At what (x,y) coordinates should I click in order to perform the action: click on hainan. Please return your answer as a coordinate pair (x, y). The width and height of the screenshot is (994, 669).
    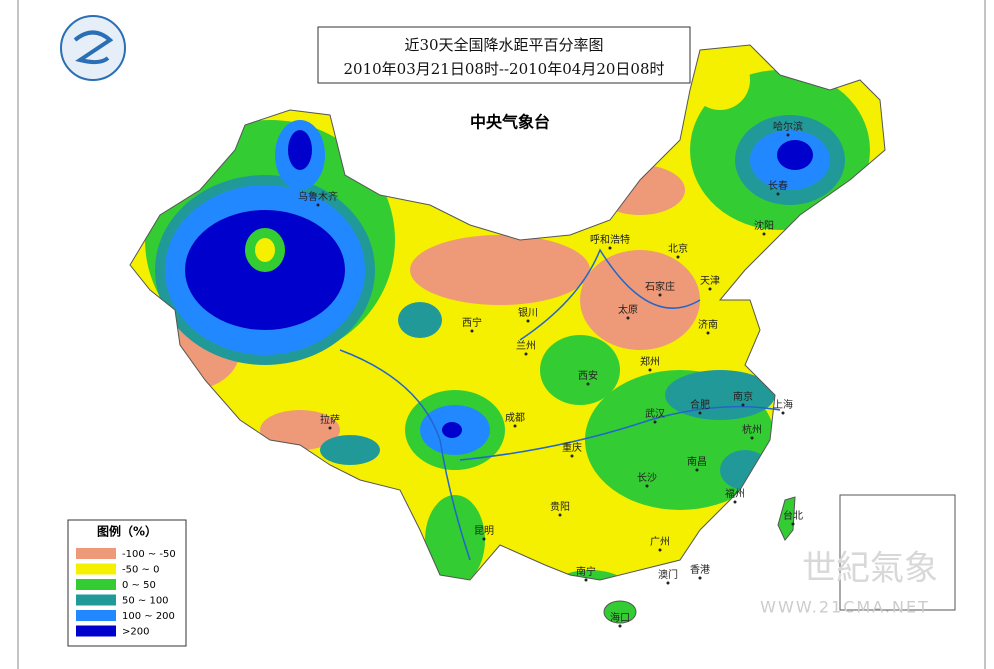
    Looking at the image, I should click on (620, 612).